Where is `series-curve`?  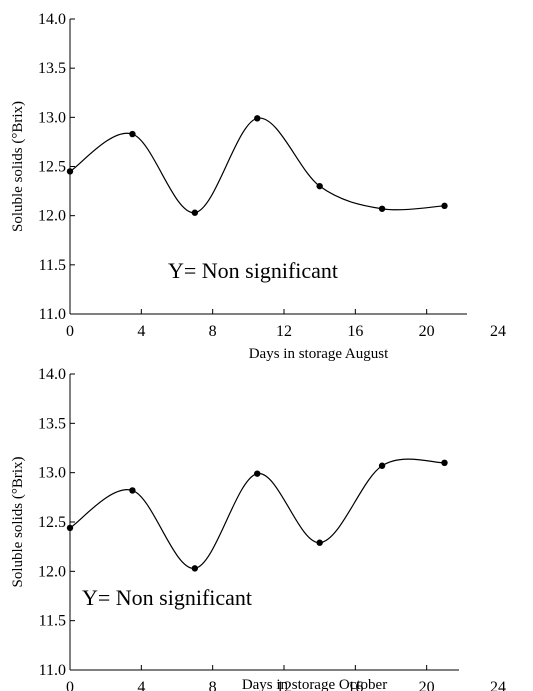 series-curve is located at coordinates (257, 165).